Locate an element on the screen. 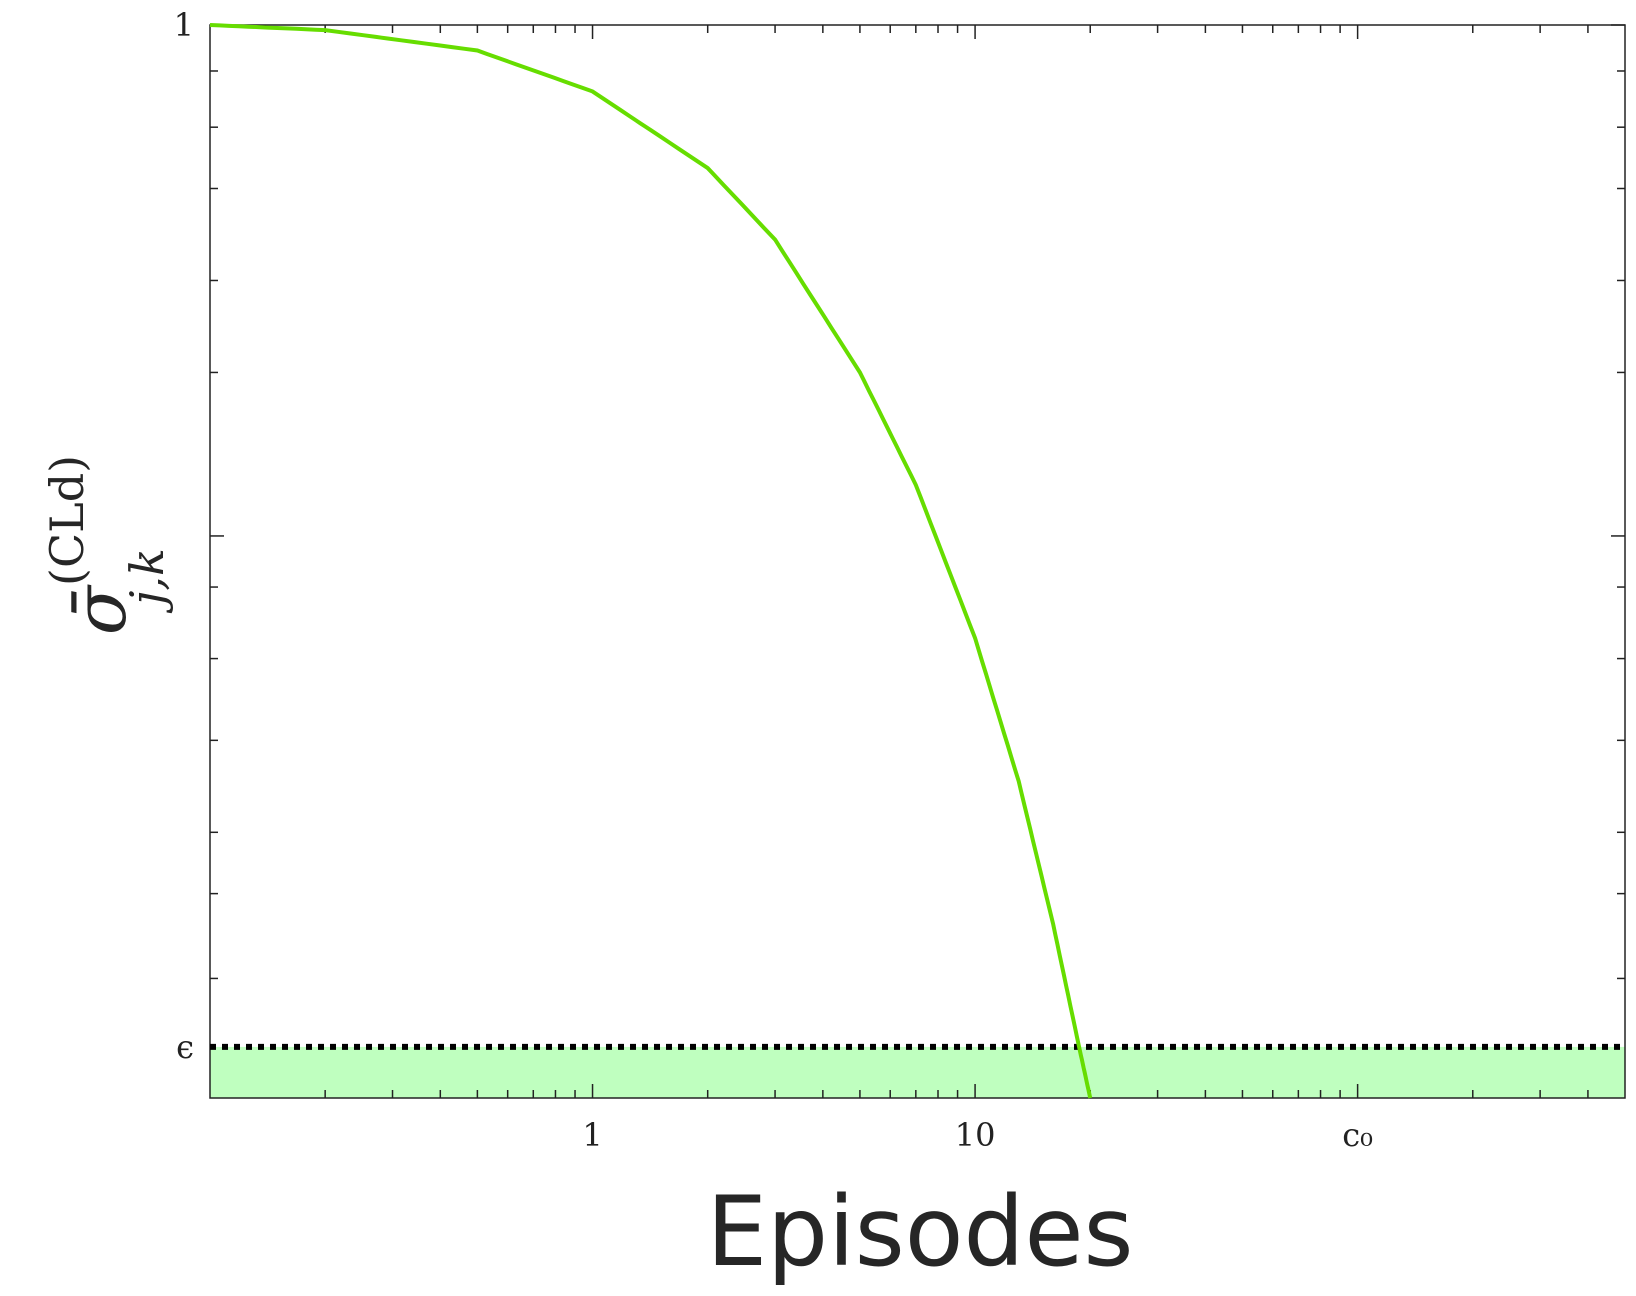 The width and height of the screenshot is (1636, 1296). y-tick-labels: 1ϵ is located at coordinates (184, 536).